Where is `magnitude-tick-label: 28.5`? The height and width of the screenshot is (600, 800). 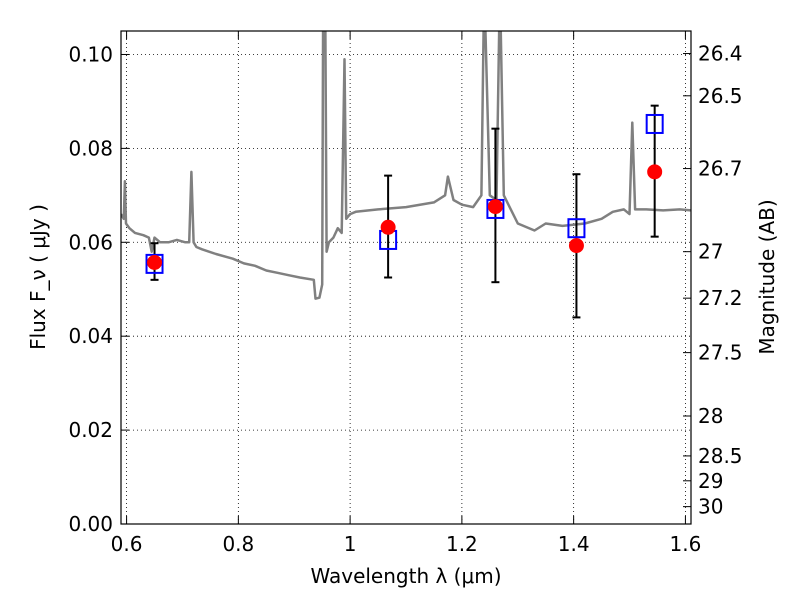
magnitude-tick-label: 28.5 is located at coordinates (720, 456).